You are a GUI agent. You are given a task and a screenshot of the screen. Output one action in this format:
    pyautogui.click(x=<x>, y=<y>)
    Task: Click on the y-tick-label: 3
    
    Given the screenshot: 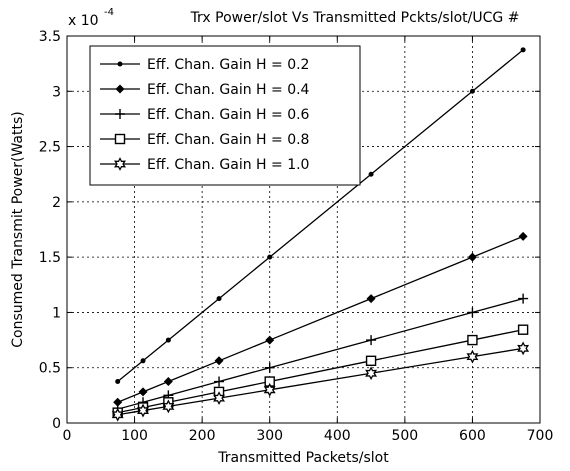 What is the action you would take?
    pyautogui.click(x=56, y=92)
    